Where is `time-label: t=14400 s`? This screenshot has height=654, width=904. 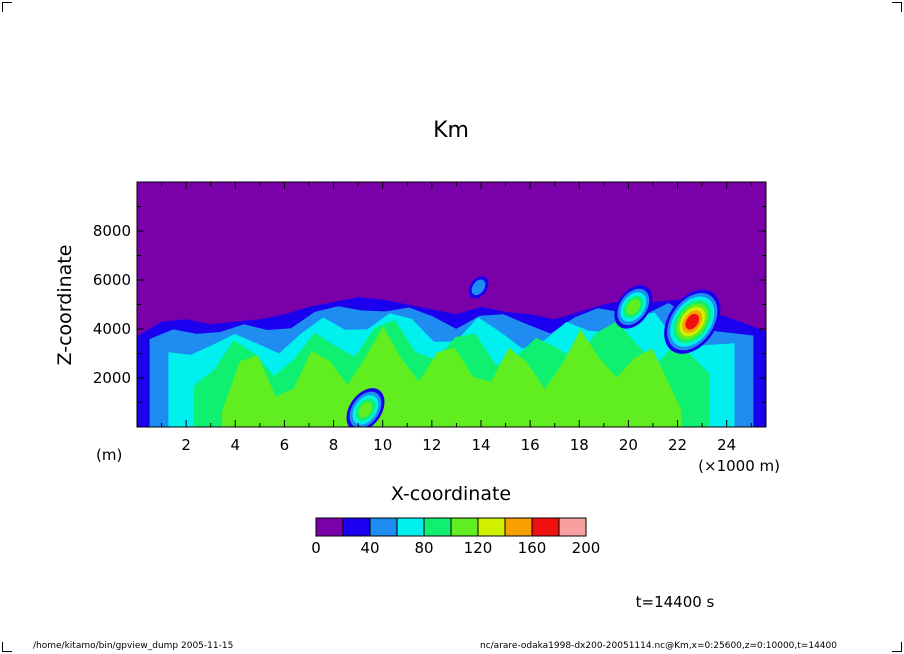 time-label: t=14400 s is located at coordinates (675, 602).